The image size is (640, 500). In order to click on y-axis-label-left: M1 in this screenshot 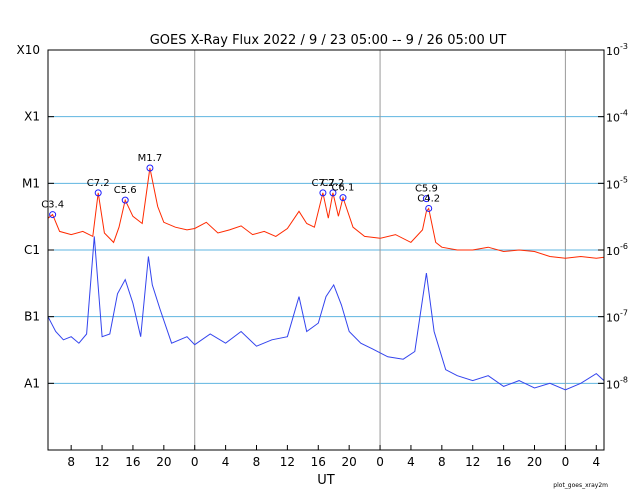, I will do `click(31, 183)`.